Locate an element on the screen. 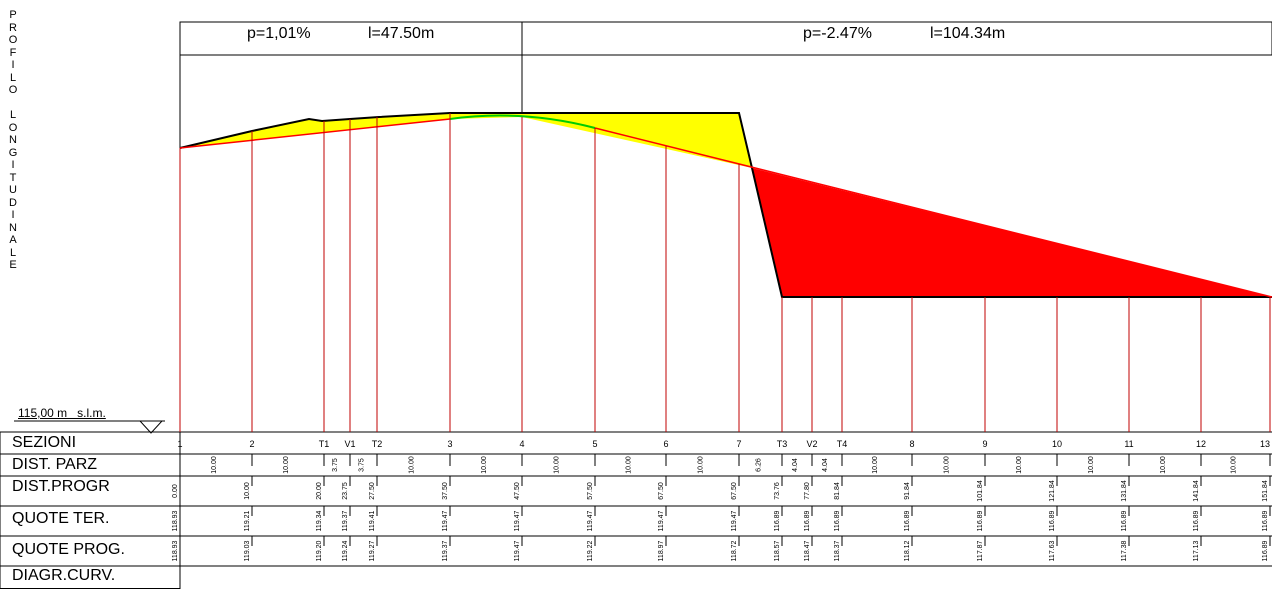 The image size is (1272, 589). slope-1-p: p=1,01% is located at coordinates (279, 33).